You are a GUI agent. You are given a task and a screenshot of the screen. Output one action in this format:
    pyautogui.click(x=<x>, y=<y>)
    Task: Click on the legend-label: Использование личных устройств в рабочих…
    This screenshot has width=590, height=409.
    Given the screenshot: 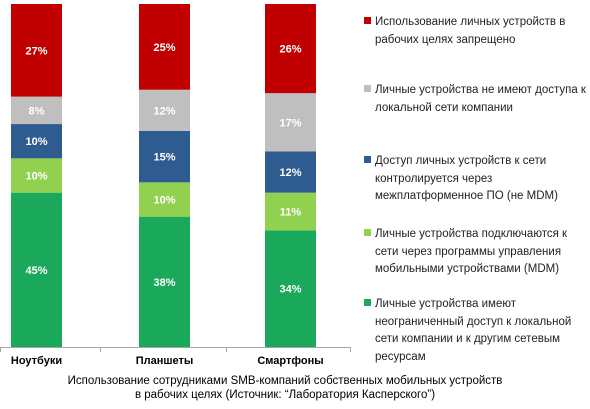 What is the action you would take?
    pyautogui.click(x=470, y=31)
    